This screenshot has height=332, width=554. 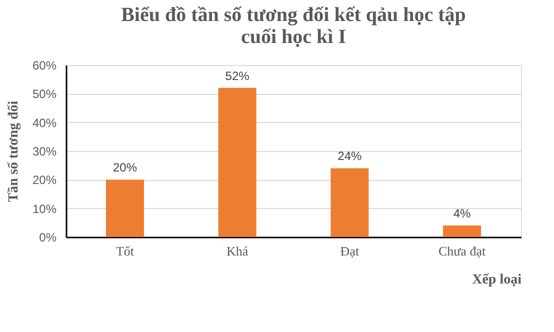 What do you see at coordinates (125, 251) in the screenshot?
I see `x-tick-label: Tốt` at bounding box center [125, 251].